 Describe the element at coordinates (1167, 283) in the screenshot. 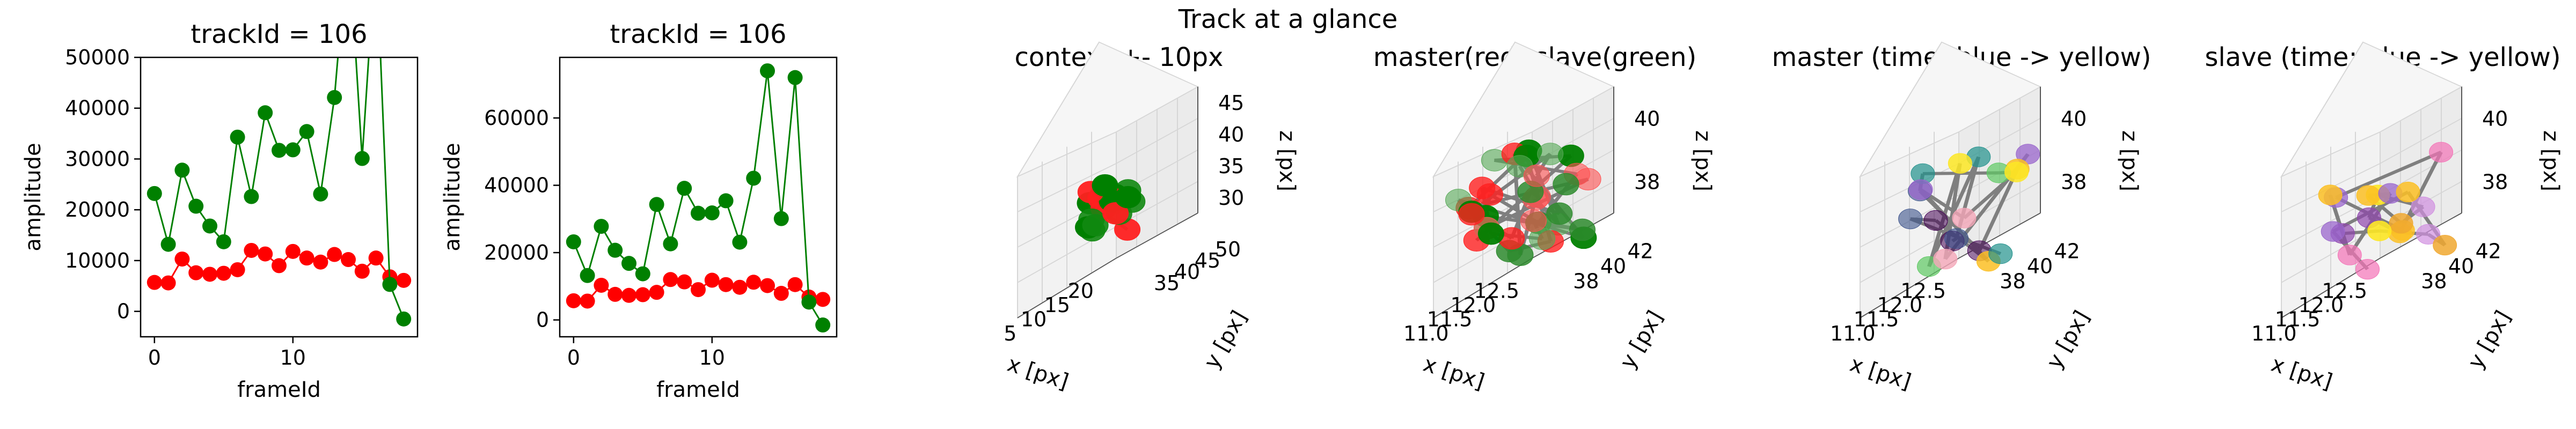

I see `y-tick-label: 35` at that location.